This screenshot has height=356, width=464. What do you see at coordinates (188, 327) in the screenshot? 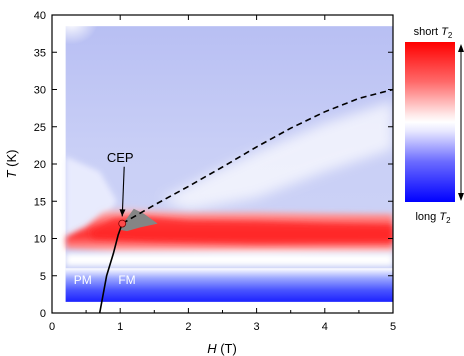
I see `x-tick-label: 2` at bounding box center [188, 327].